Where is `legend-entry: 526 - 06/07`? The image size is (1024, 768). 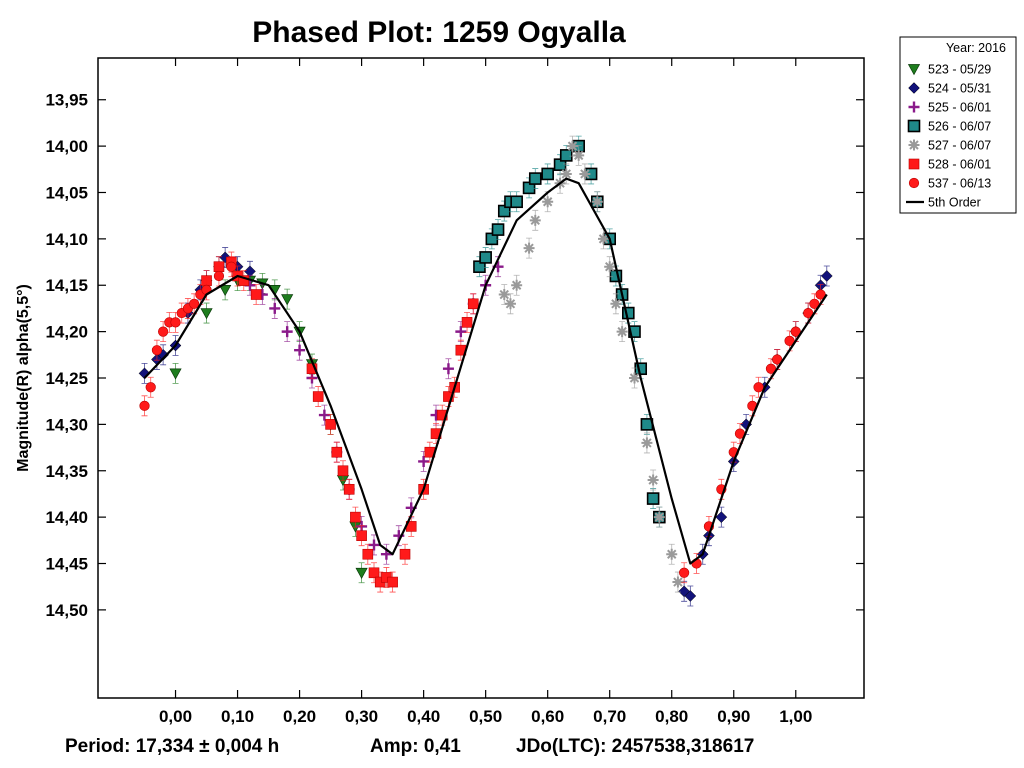 legend-entry: 526 - 06/07 is located at coordinates (949, 126).